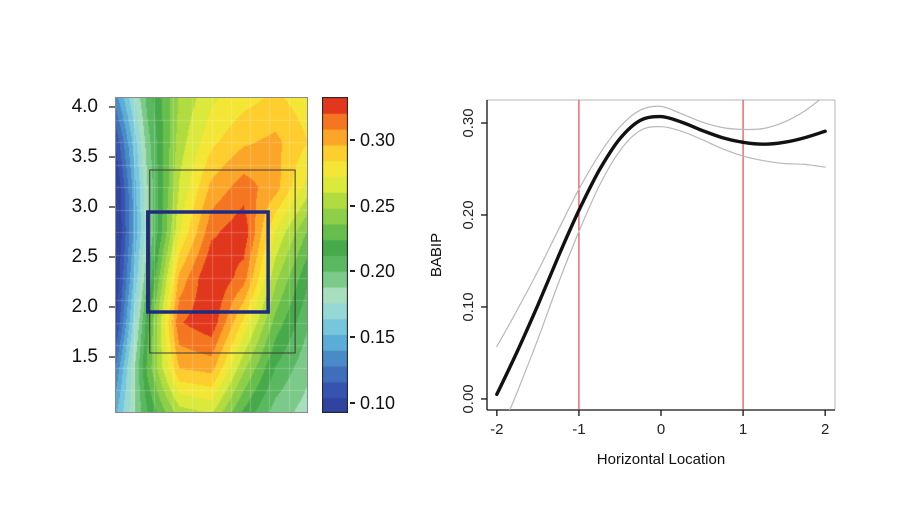 This screenshot has width=900, height=525. I want to click on y-tick-label: 0.10, so click(468, 306).